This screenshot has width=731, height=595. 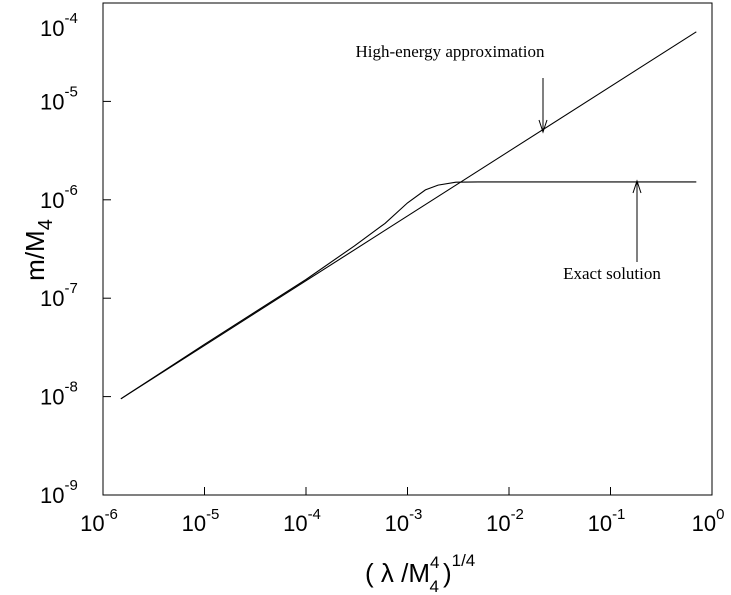 What do you see at coordinates (517, 514) in the screenshot?
I see `tick-exp: -2` at bounding box center [517, 514].